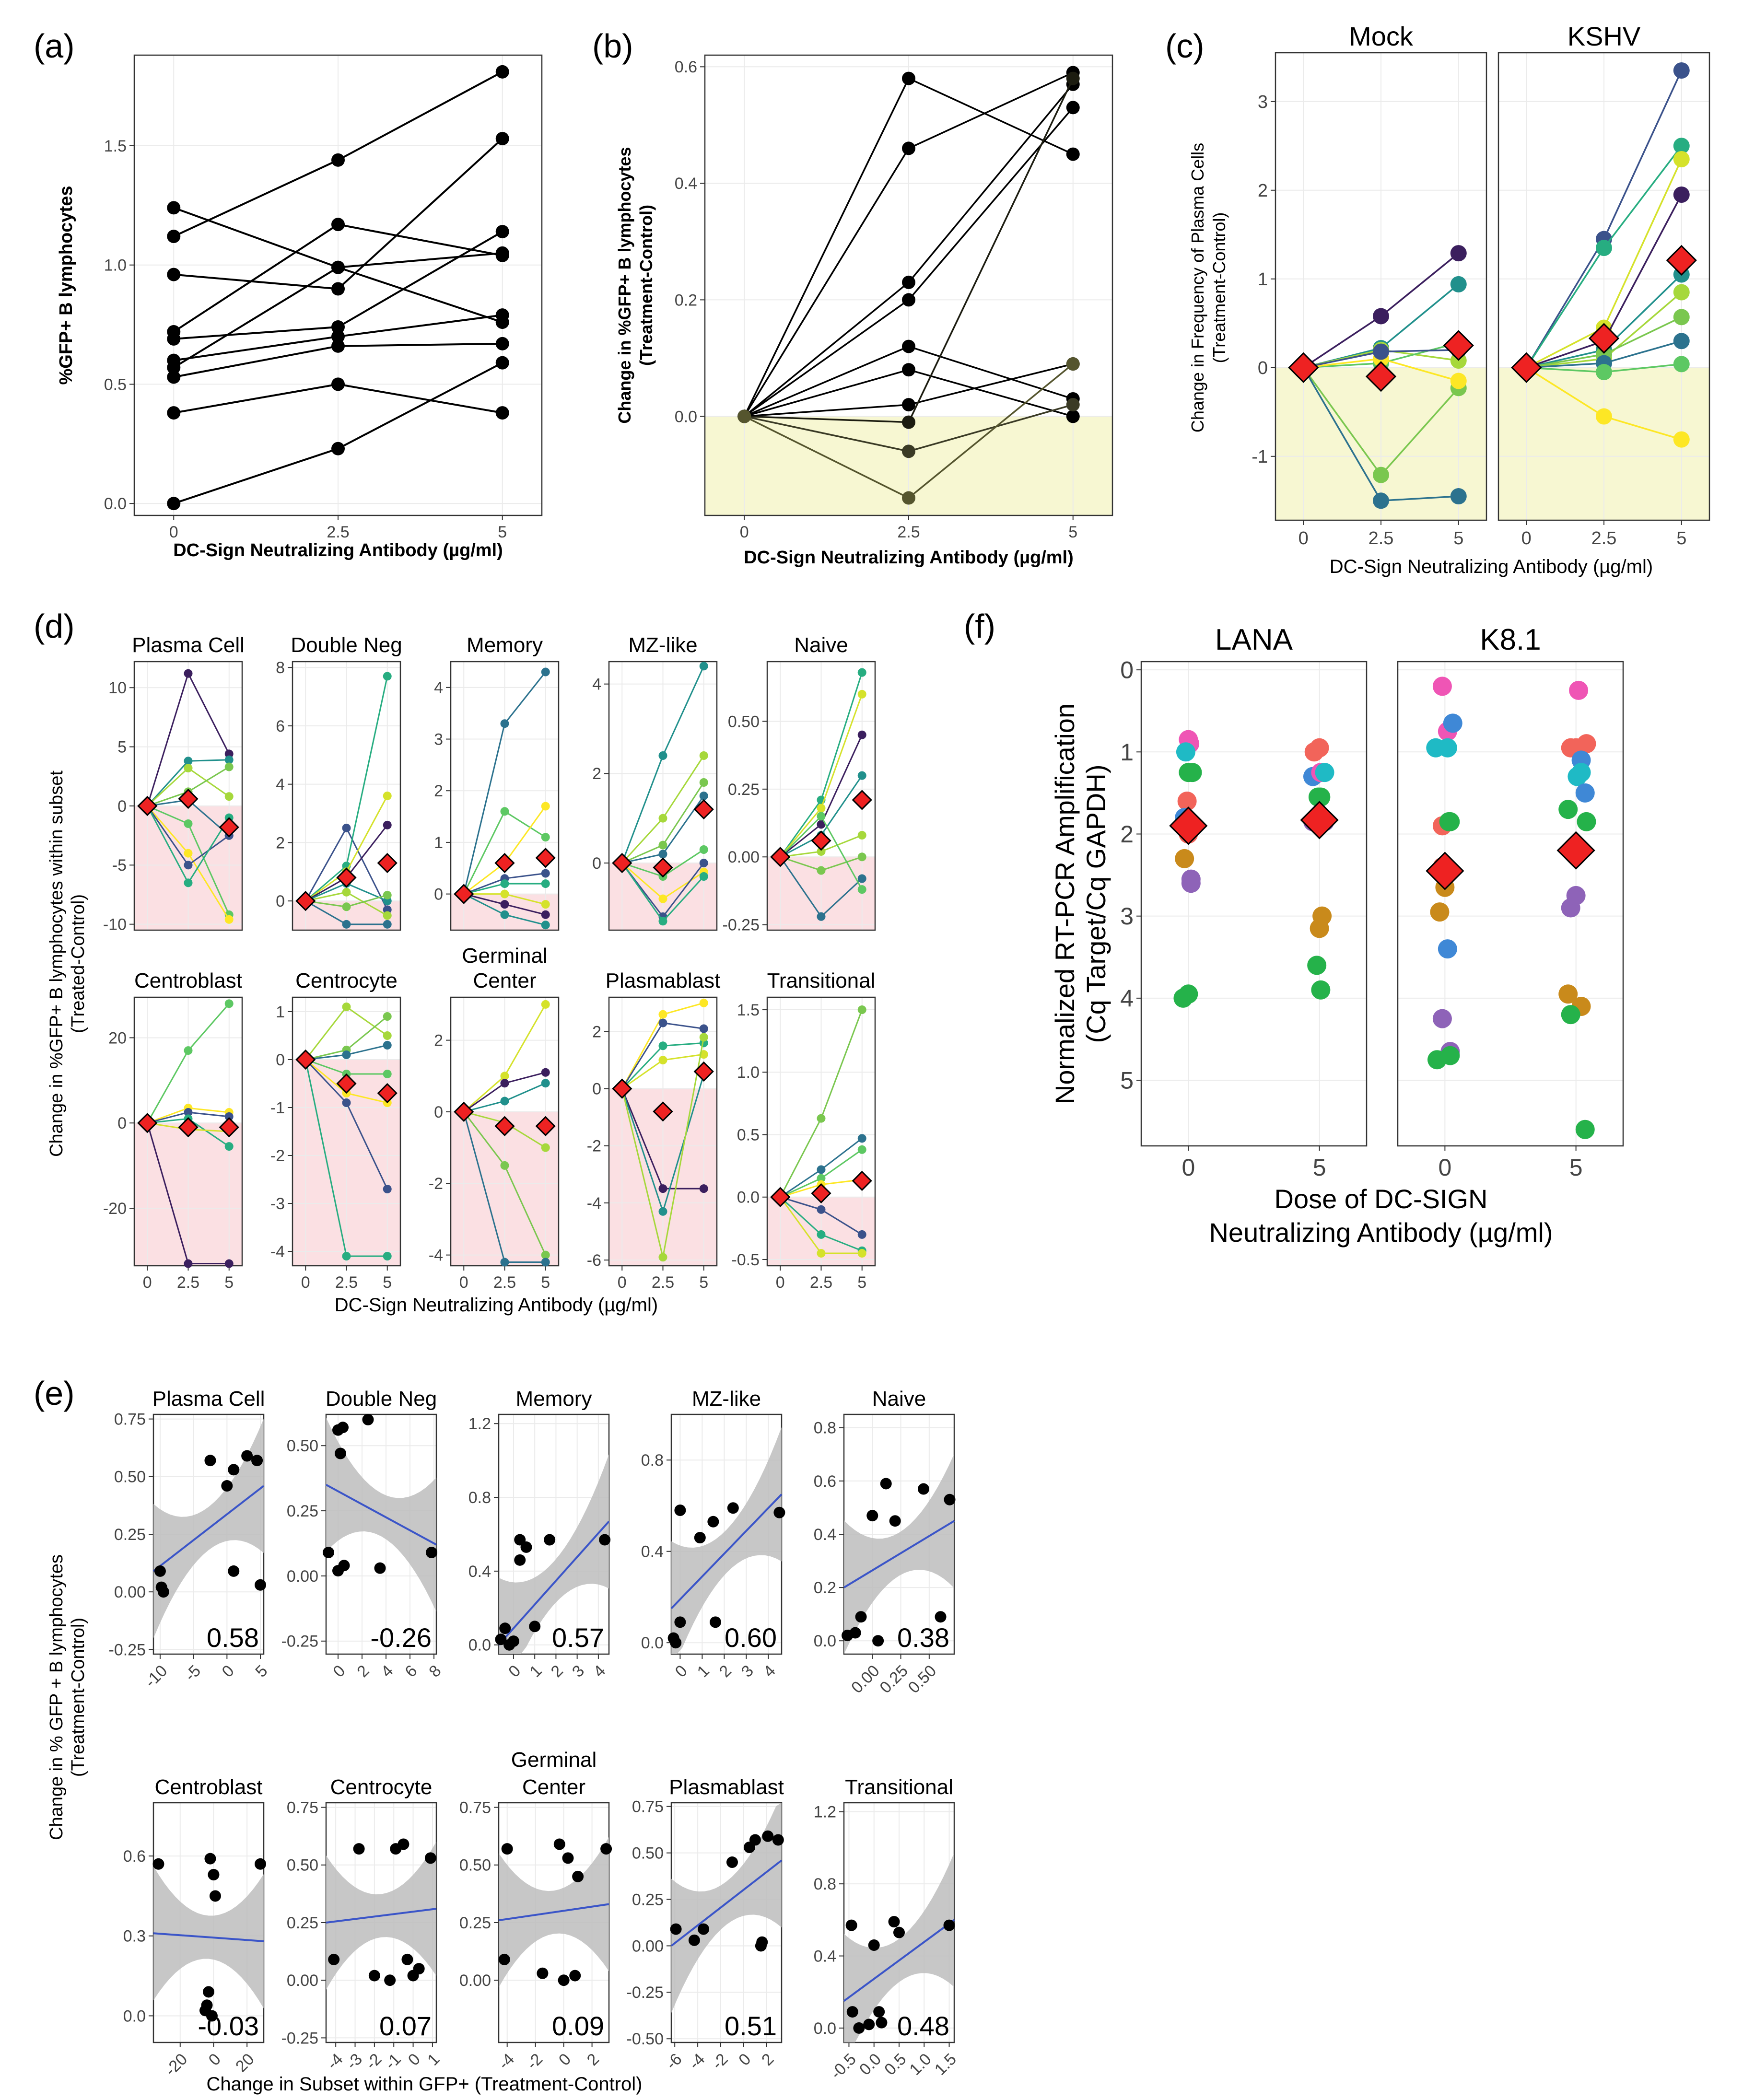 This screenshot has height=2100, width=1743. I want to click on y-tick-label: 1, so click(280, 1012).